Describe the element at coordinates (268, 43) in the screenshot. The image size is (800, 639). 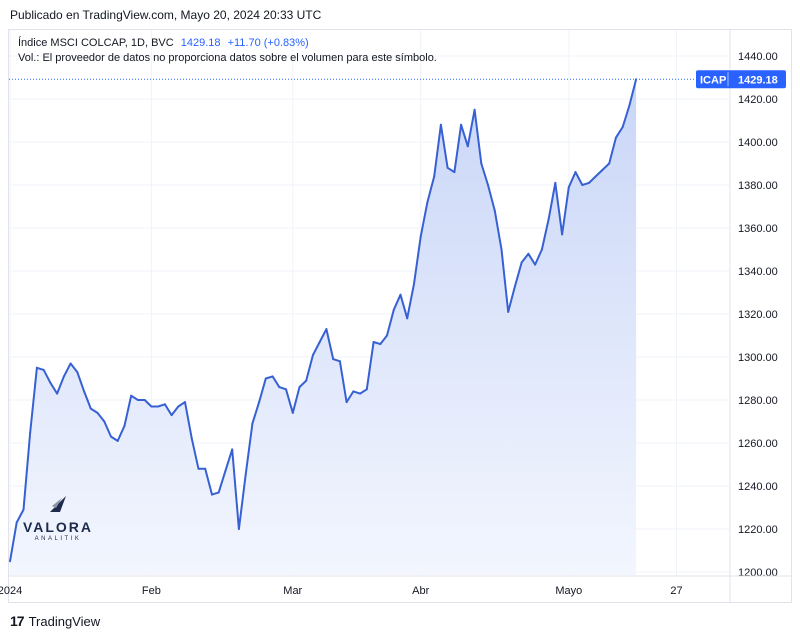
I see `price-change: +11.70 (+0.83%)` at that location.